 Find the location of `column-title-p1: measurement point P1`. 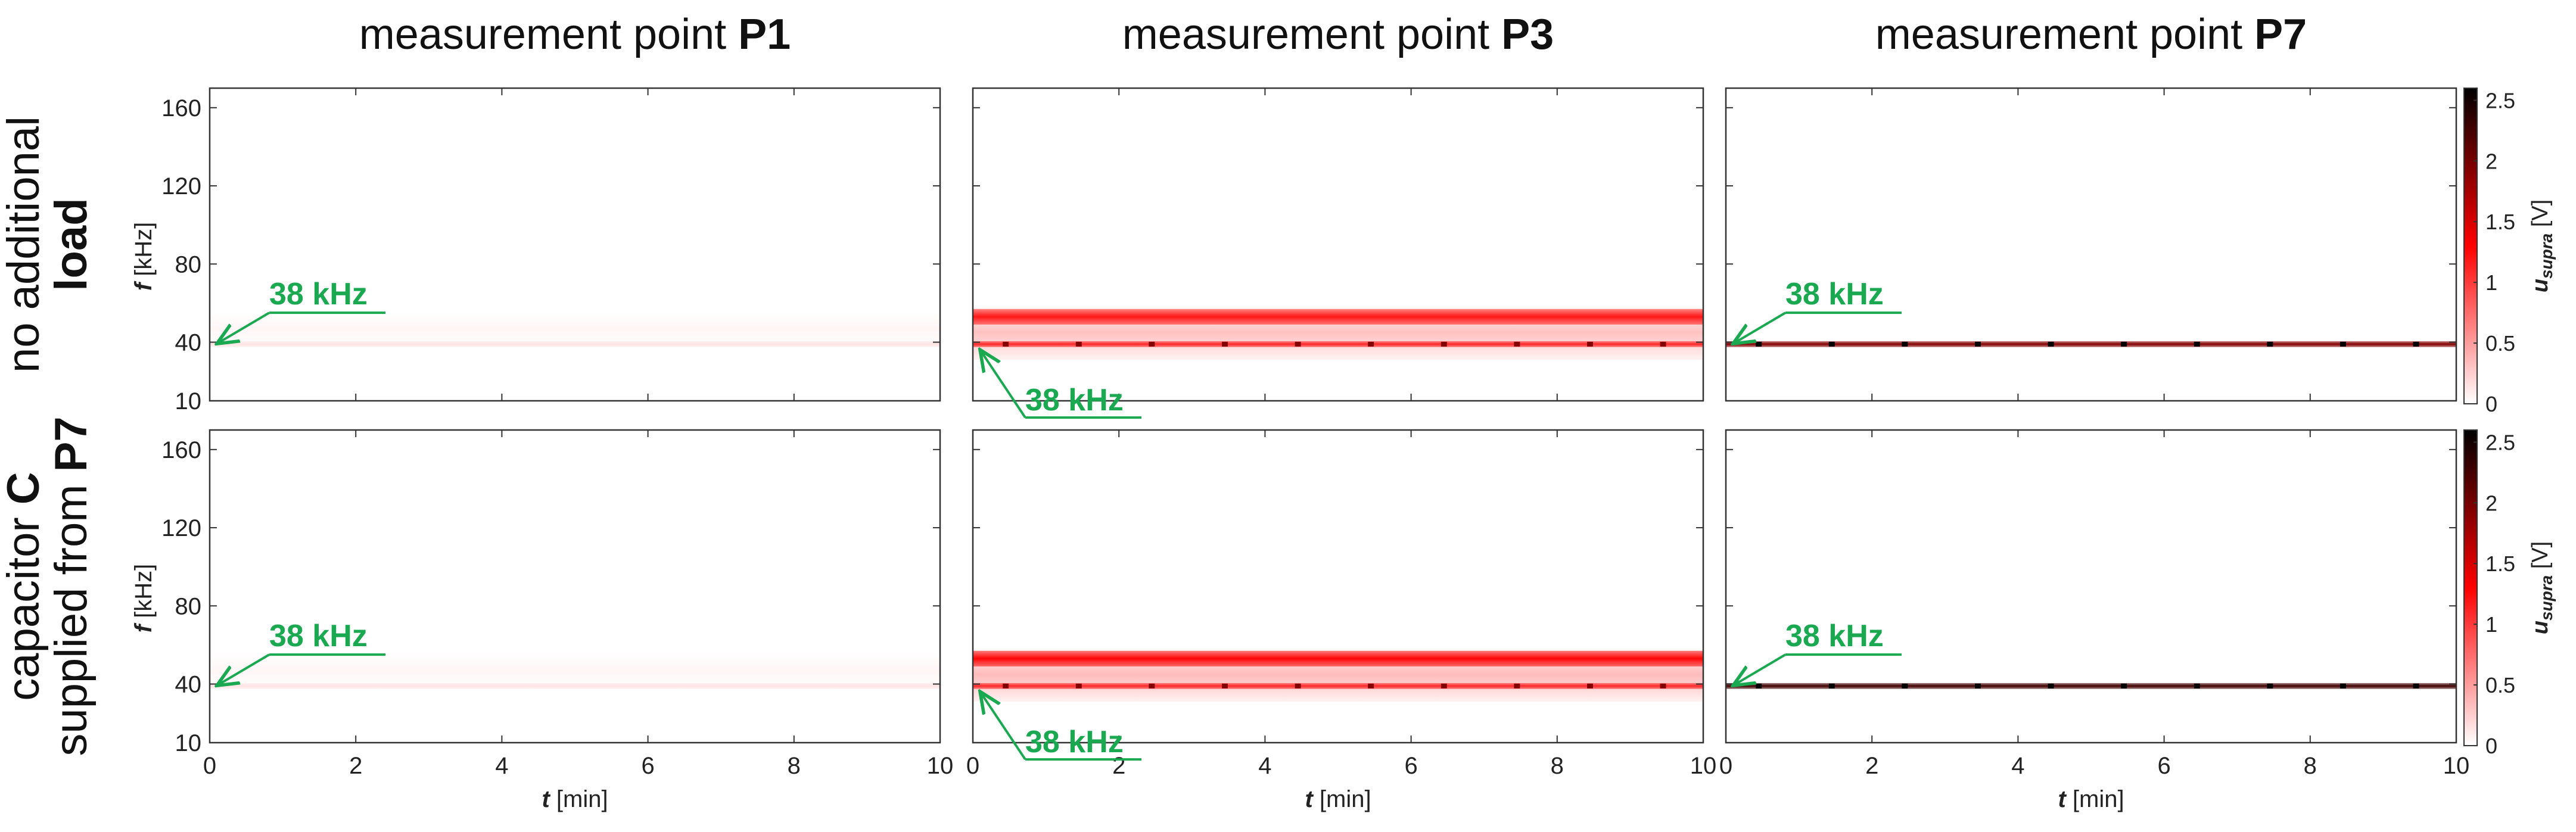

column-title-p1: measurement point P1 is located at coordinates (575, 34).